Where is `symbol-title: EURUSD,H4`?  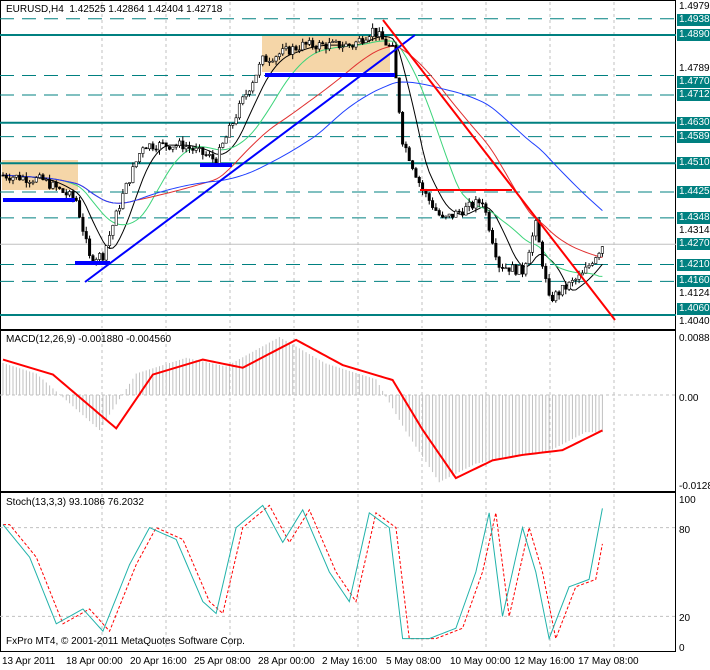 symbol-title: EURUSD,H4 is located at coordinates (35, 9).